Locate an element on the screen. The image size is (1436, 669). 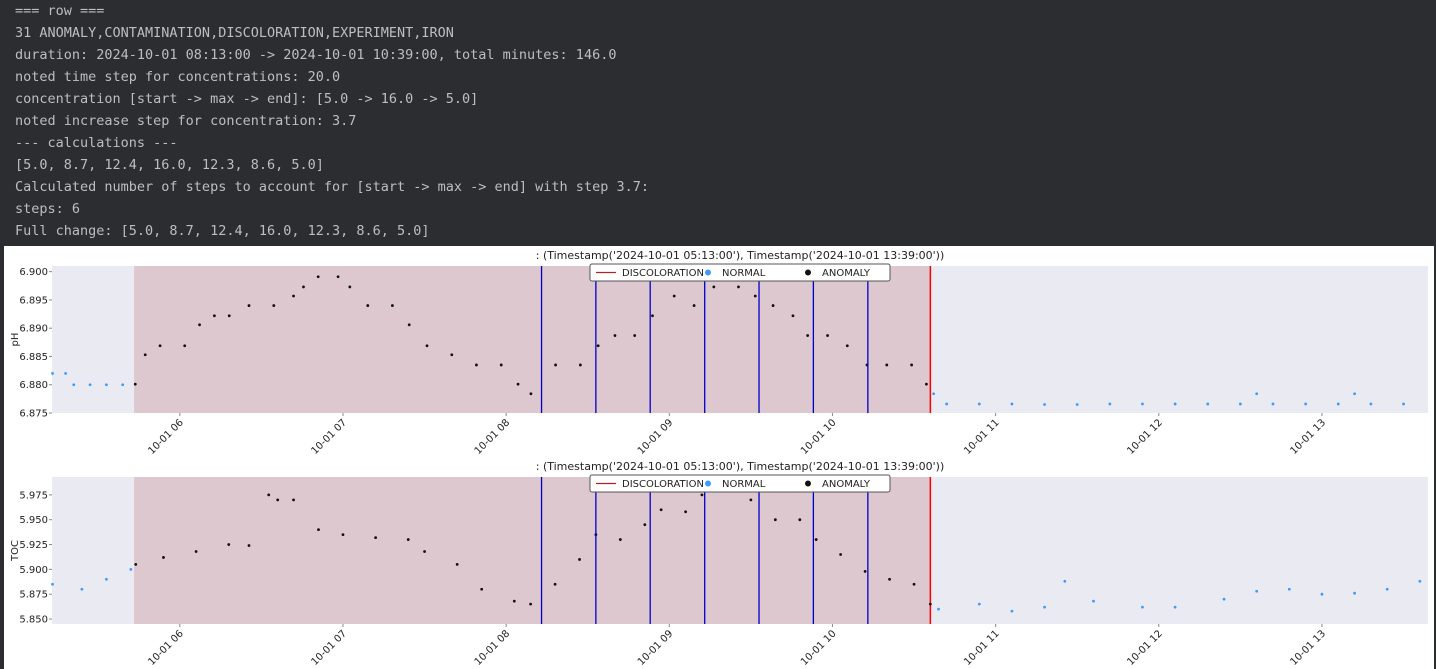
x-tick-label: 10-01 06 is located at coordinates (166, 437).